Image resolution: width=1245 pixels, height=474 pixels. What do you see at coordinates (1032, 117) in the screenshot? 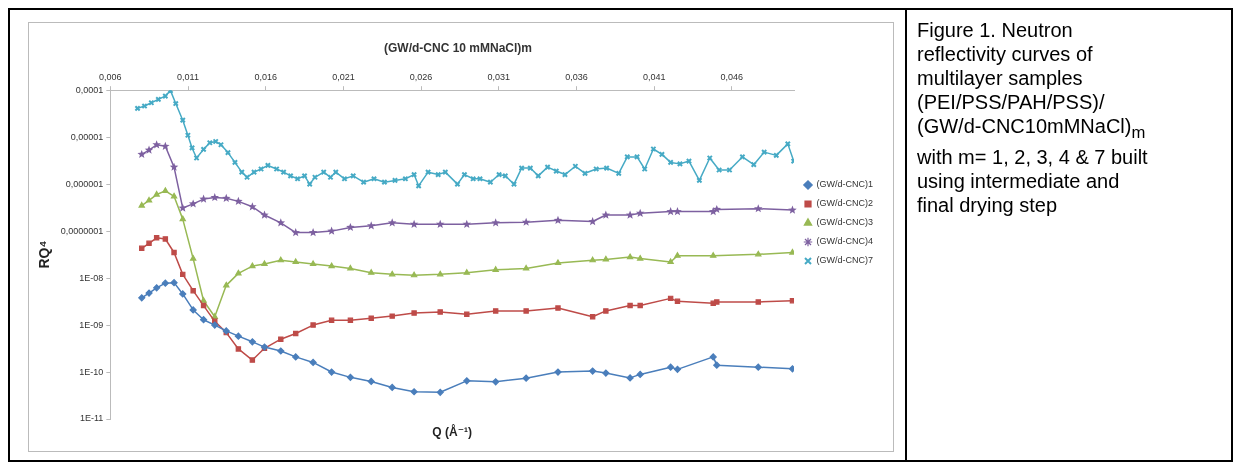
I see `text: Figure 1. Neutron reflectivity curves of multilayer samples (PEI/PSS/PAH/PSS)/ (GW/d-CNC10mMNaCl)$_{m}$ with m= 1, 2, 3, 4 & 7 built using intermediate and final drying step` at bounding box center [1032, 117].